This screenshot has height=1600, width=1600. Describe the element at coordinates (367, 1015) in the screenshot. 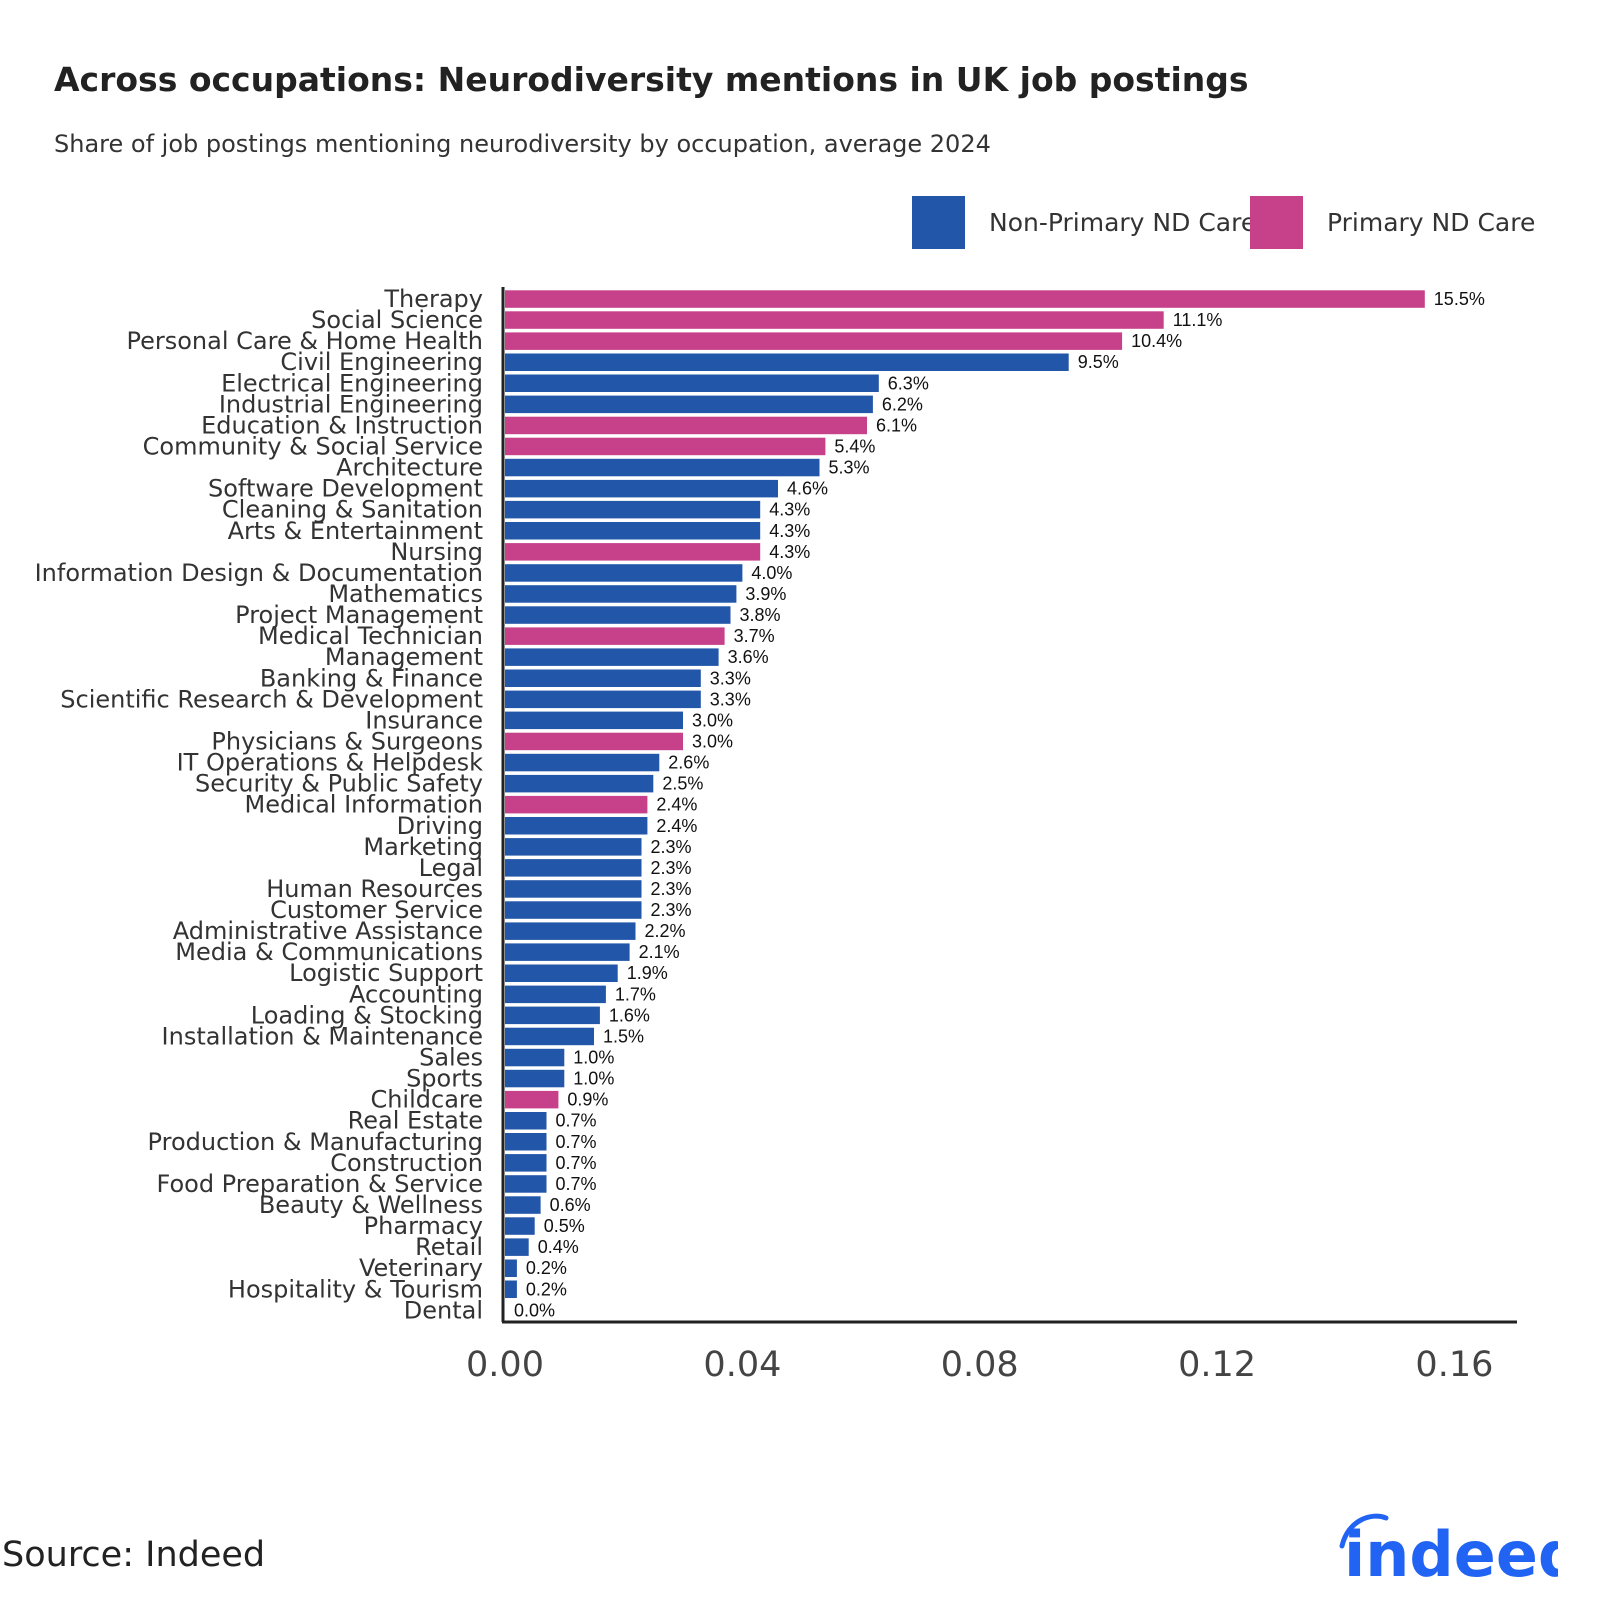

I see `y-tick-label-loading-and-stocking: Loading & Stocking` at that location.